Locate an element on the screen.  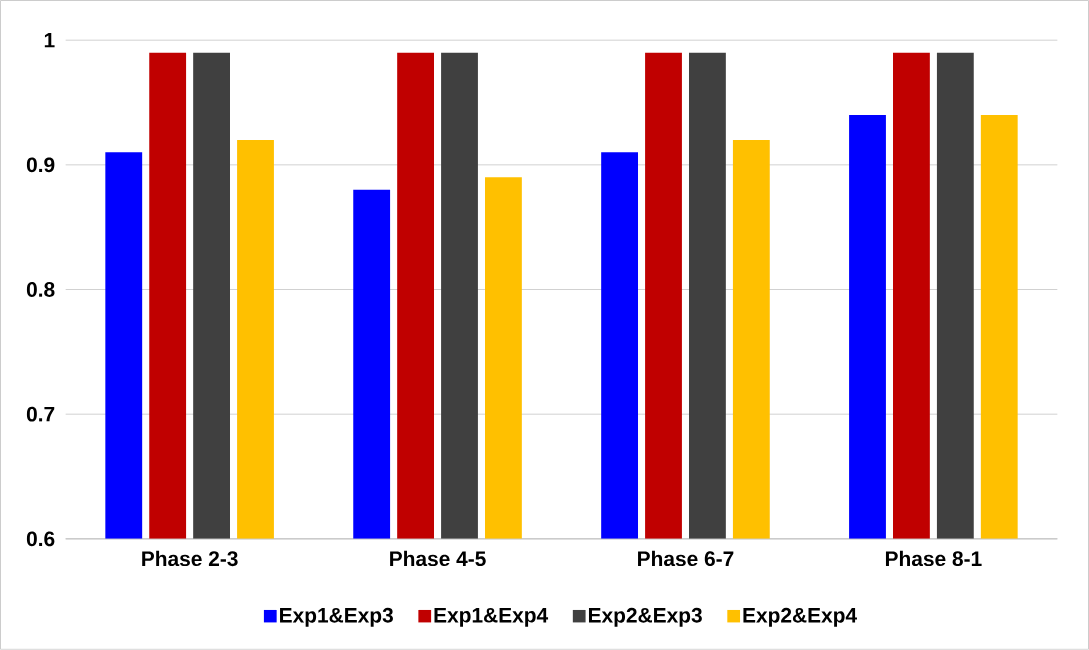
x-tick-label: Phase 8-1 is located at coordinates (933, 558).